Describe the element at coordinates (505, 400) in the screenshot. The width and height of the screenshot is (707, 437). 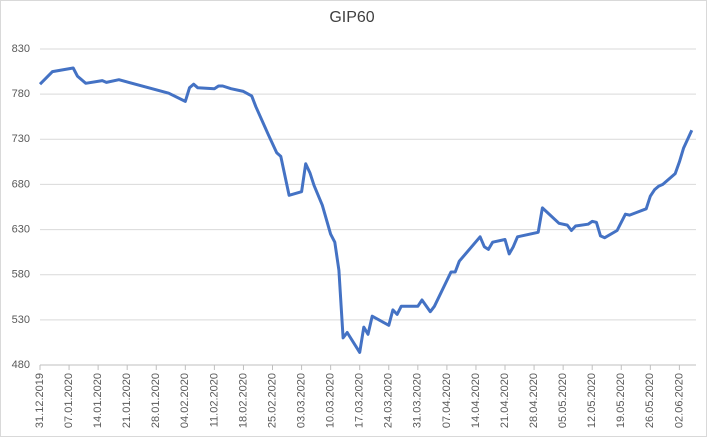
I see `x-tick-label: 21.04.2020` at that location.